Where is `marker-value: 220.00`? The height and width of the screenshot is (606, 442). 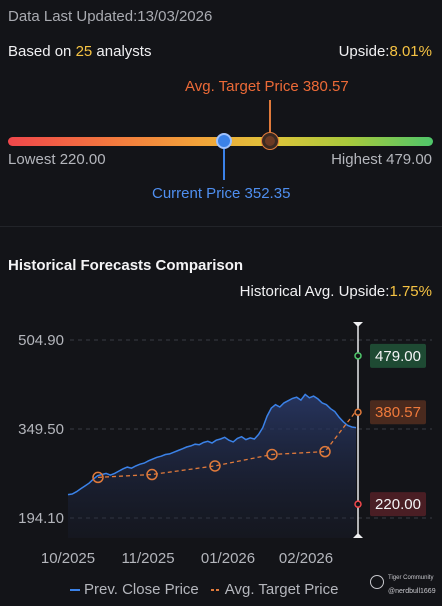
marker-value: 220.00 is located at coordinates (398, 504).